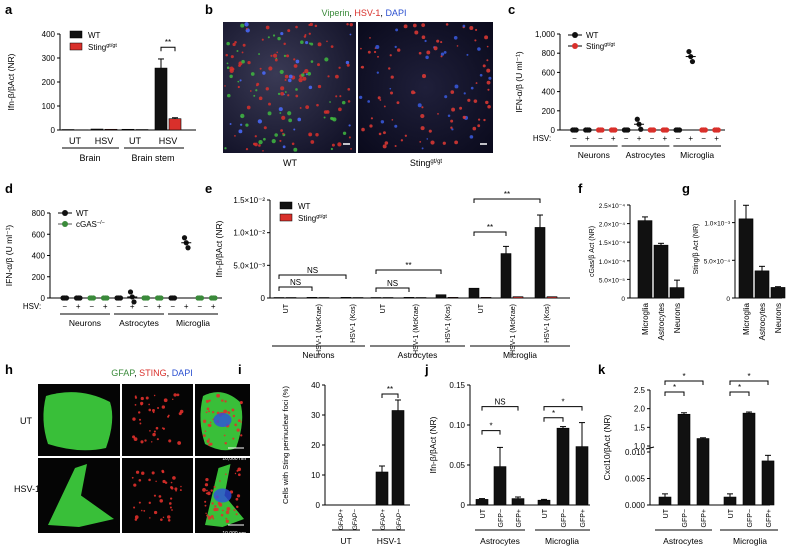  Describe the element at coordinates (94, 35) in the screenshot. I see `legend-label: WT` at that location.